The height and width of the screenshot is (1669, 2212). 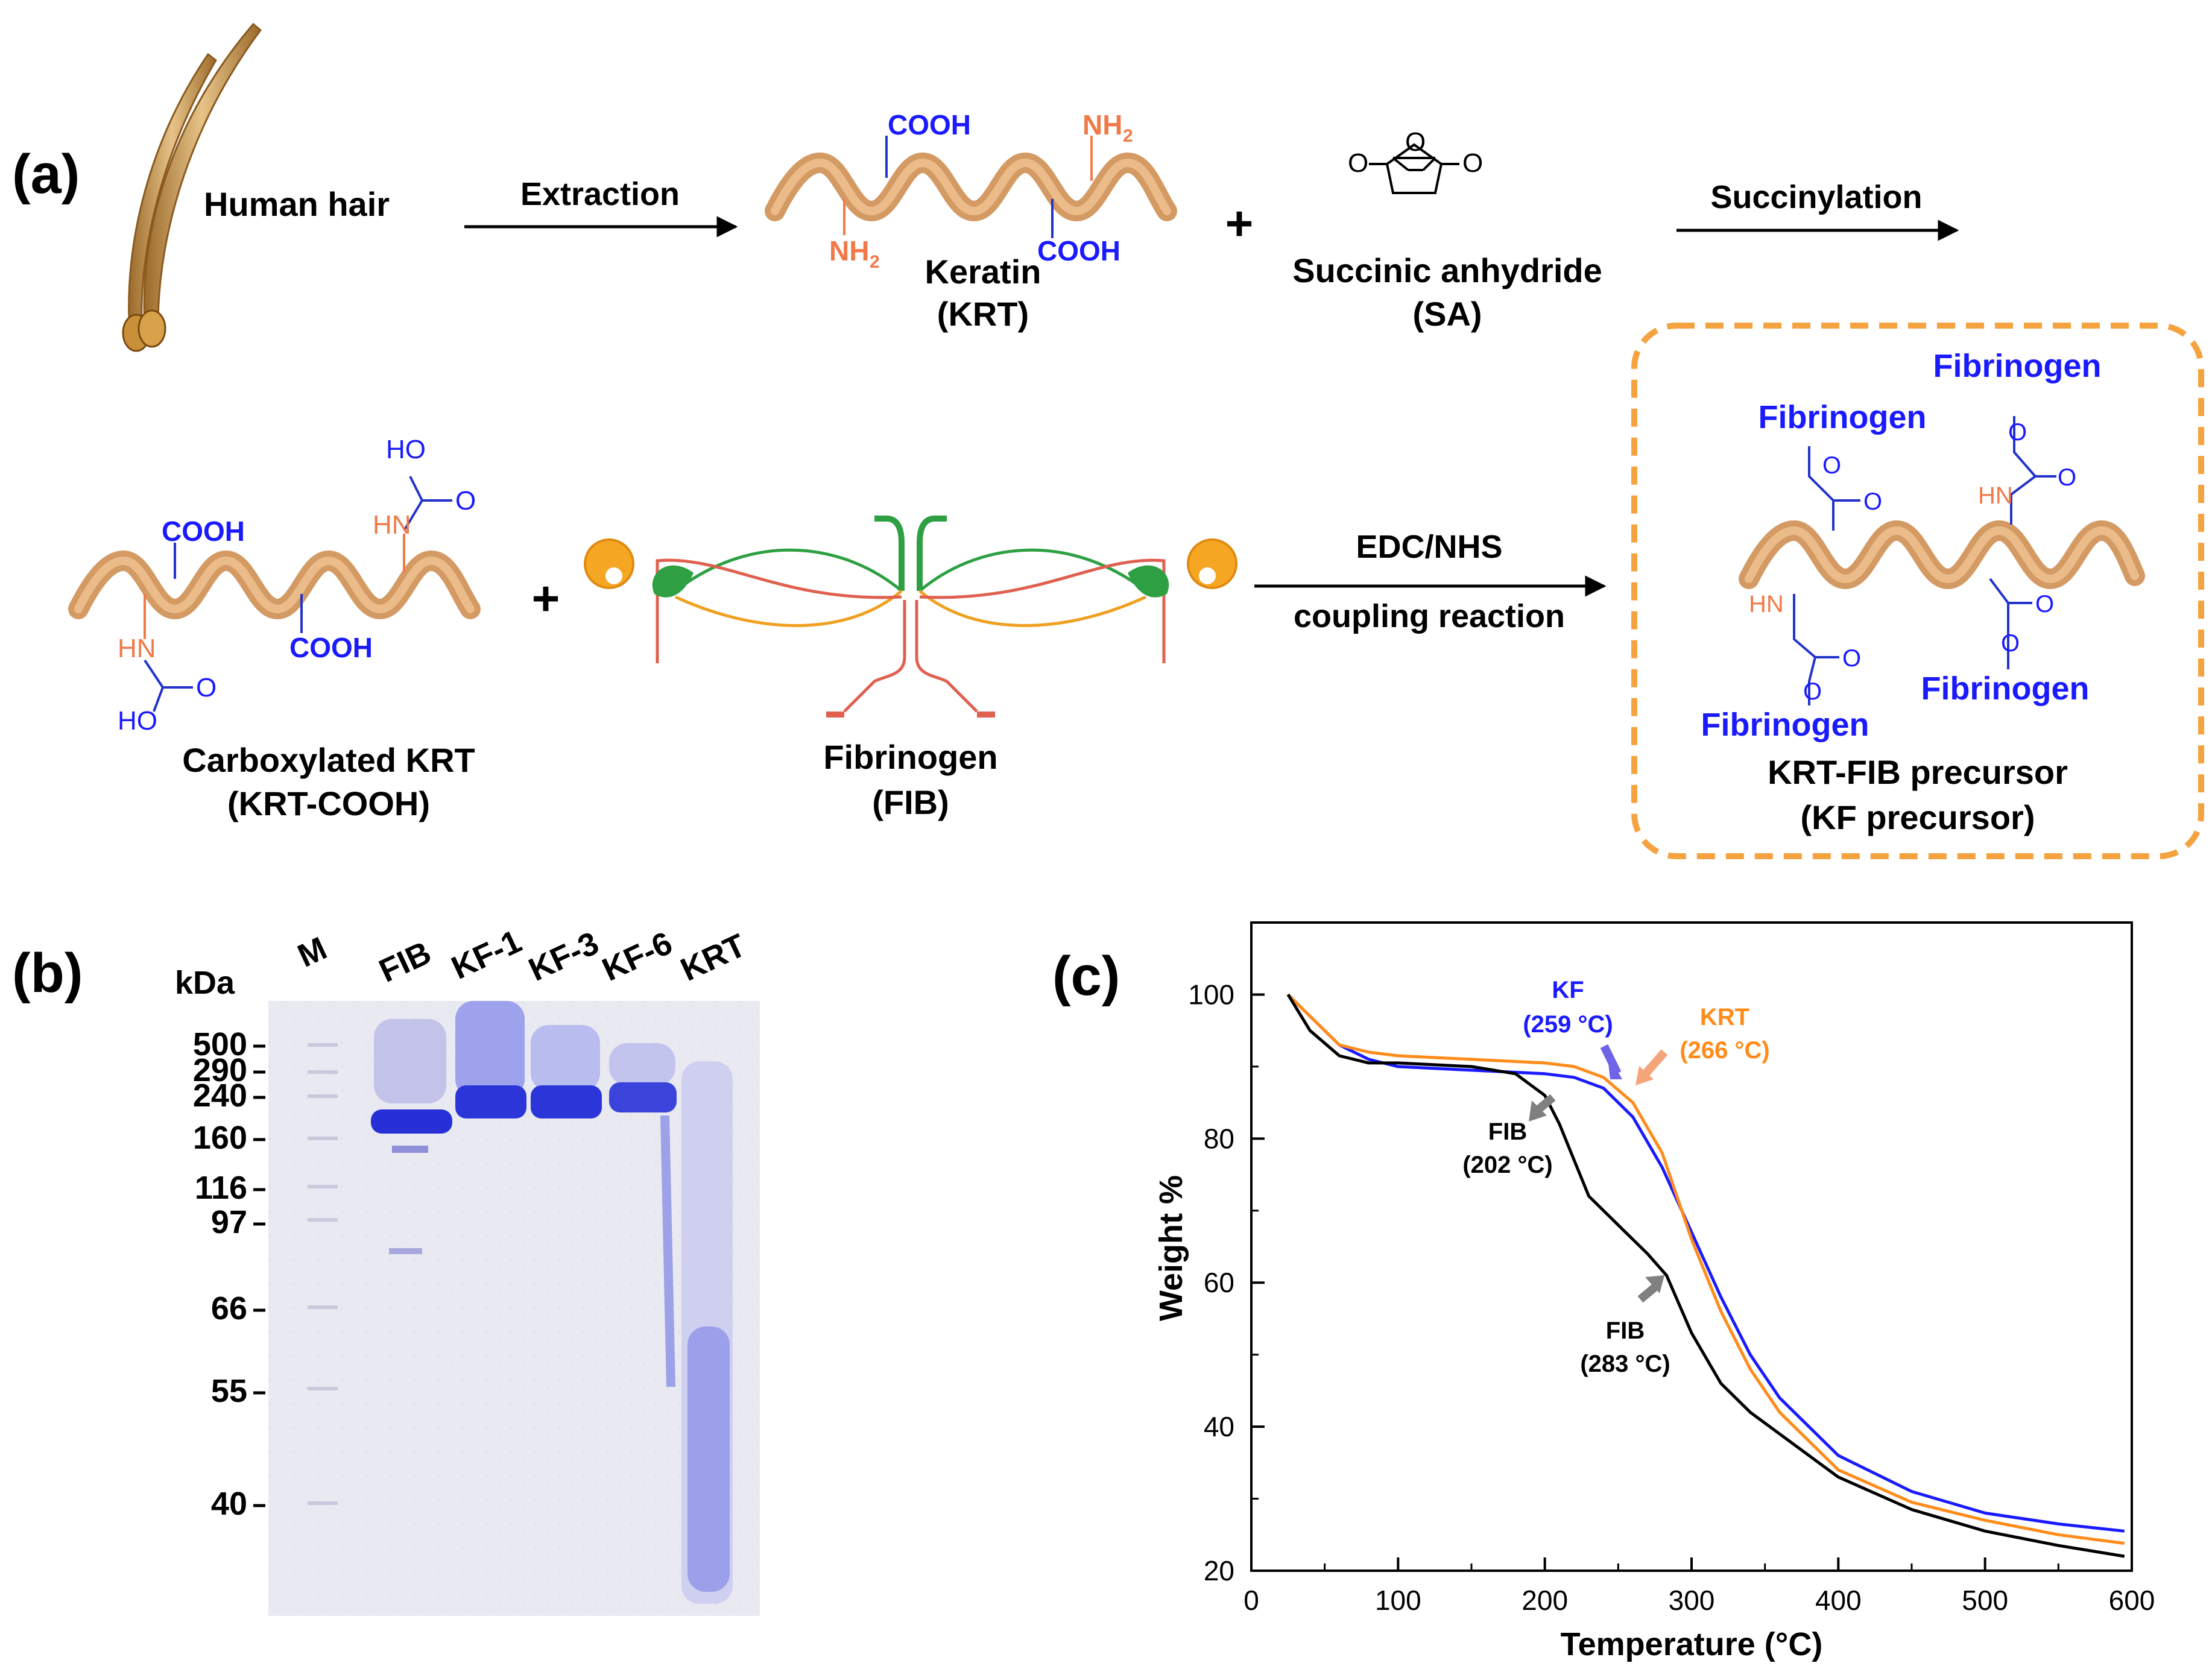 I want to click on sa-carbonyl-right: O, so click(x=1472, y=163).